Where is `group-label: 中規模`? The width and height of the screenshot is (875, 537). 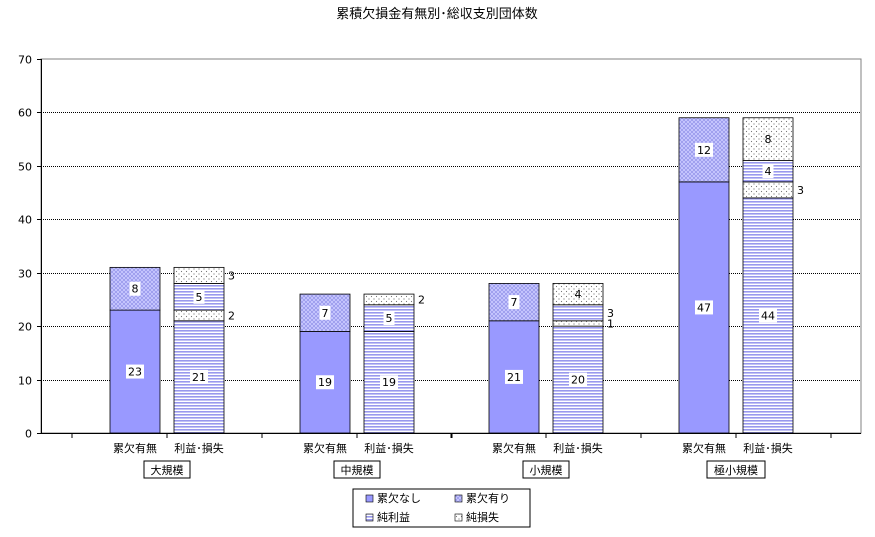
group-label: 中規模 is located at coordinates (357, 470).